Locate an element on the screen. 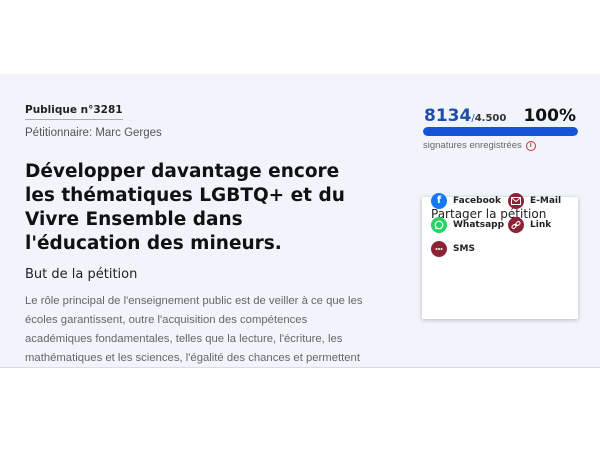  signature-target: 4.500 is located at coordinates (490, 118).